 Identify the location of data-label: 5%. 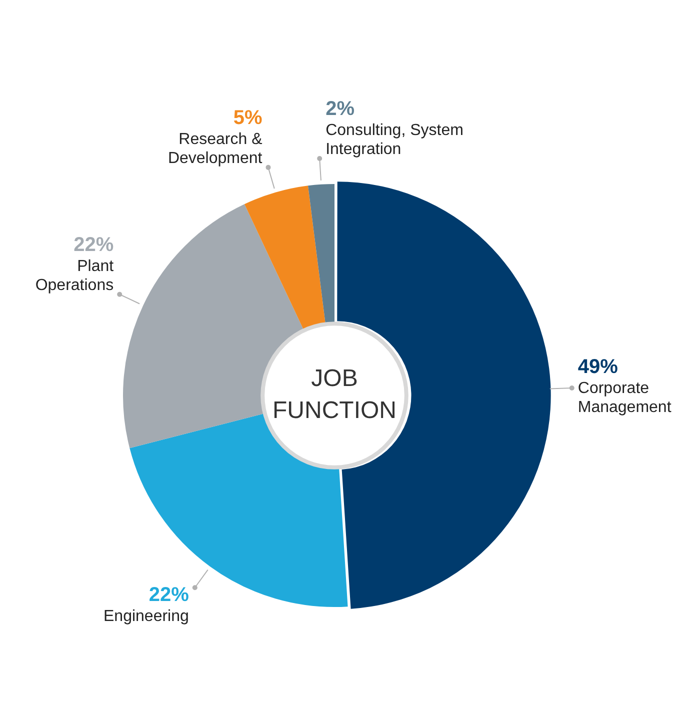
(247, 117).